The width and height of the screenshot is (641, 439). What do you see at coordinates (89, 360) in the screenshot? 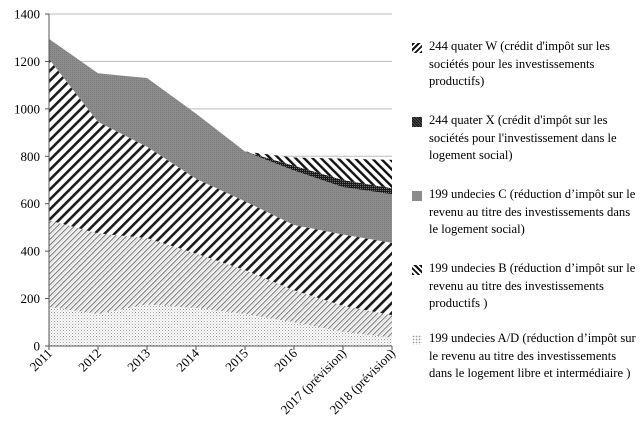
I see `x-tick-label: 2012` at bounding box center [89, 360].